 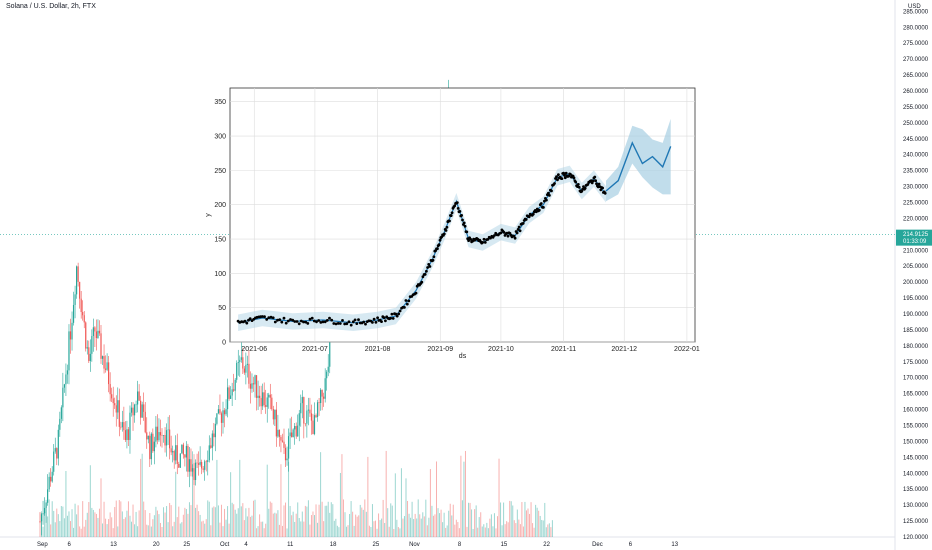 I want to click on time-tick-label: Nov, so click(x=414, y=545).